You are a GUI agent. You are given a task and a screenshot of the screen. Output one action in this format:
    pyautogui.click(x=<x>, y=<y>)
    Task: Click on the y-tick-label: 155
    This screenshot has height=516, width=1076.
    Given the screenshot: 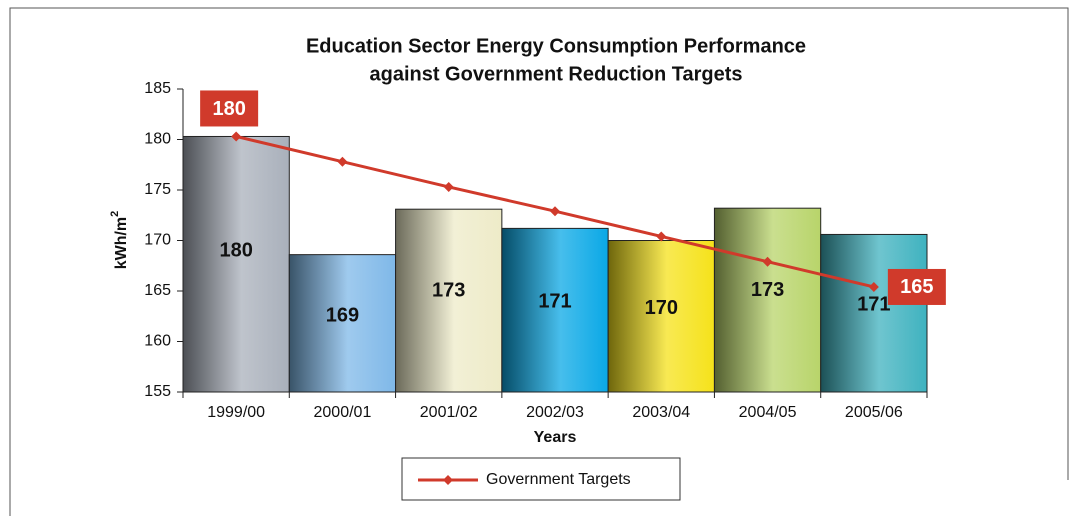 What is the action you would take?
    pyautogui.click(x=157, y=391)
    